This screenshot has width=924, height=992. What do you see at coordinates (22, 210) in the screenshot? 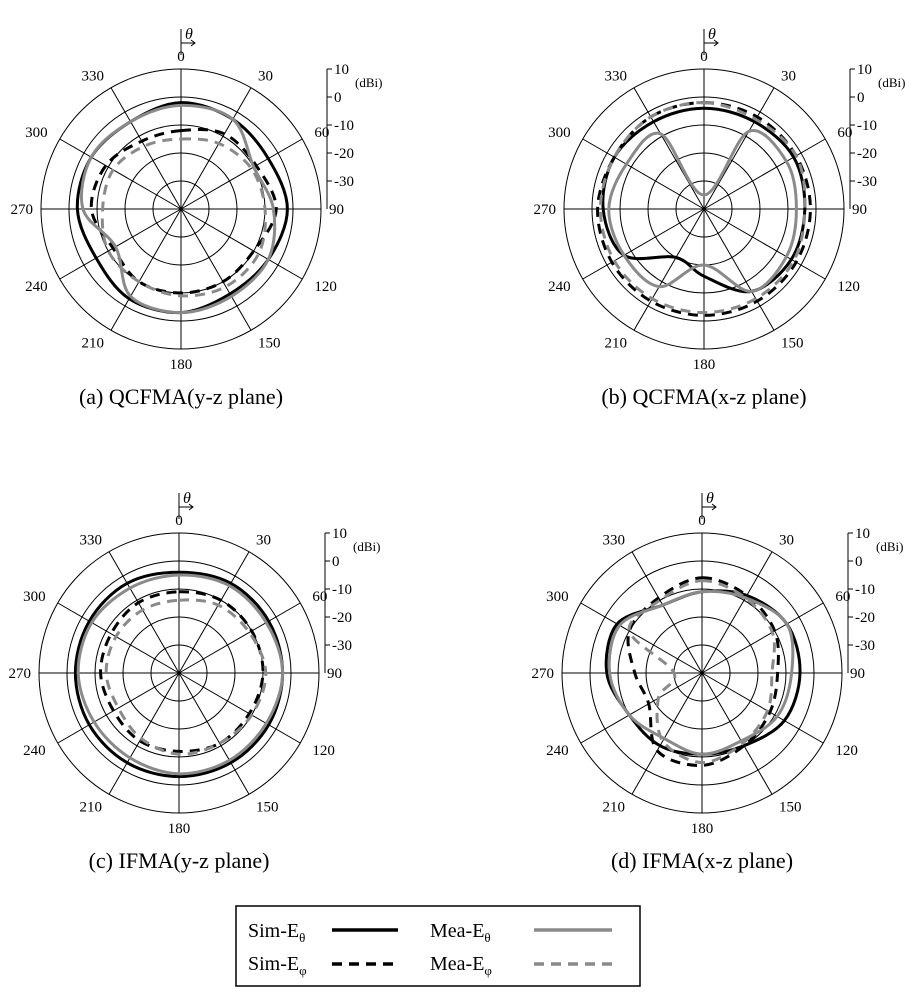
I see `angle-tick-label: 270` at bounding box center [22, 210].